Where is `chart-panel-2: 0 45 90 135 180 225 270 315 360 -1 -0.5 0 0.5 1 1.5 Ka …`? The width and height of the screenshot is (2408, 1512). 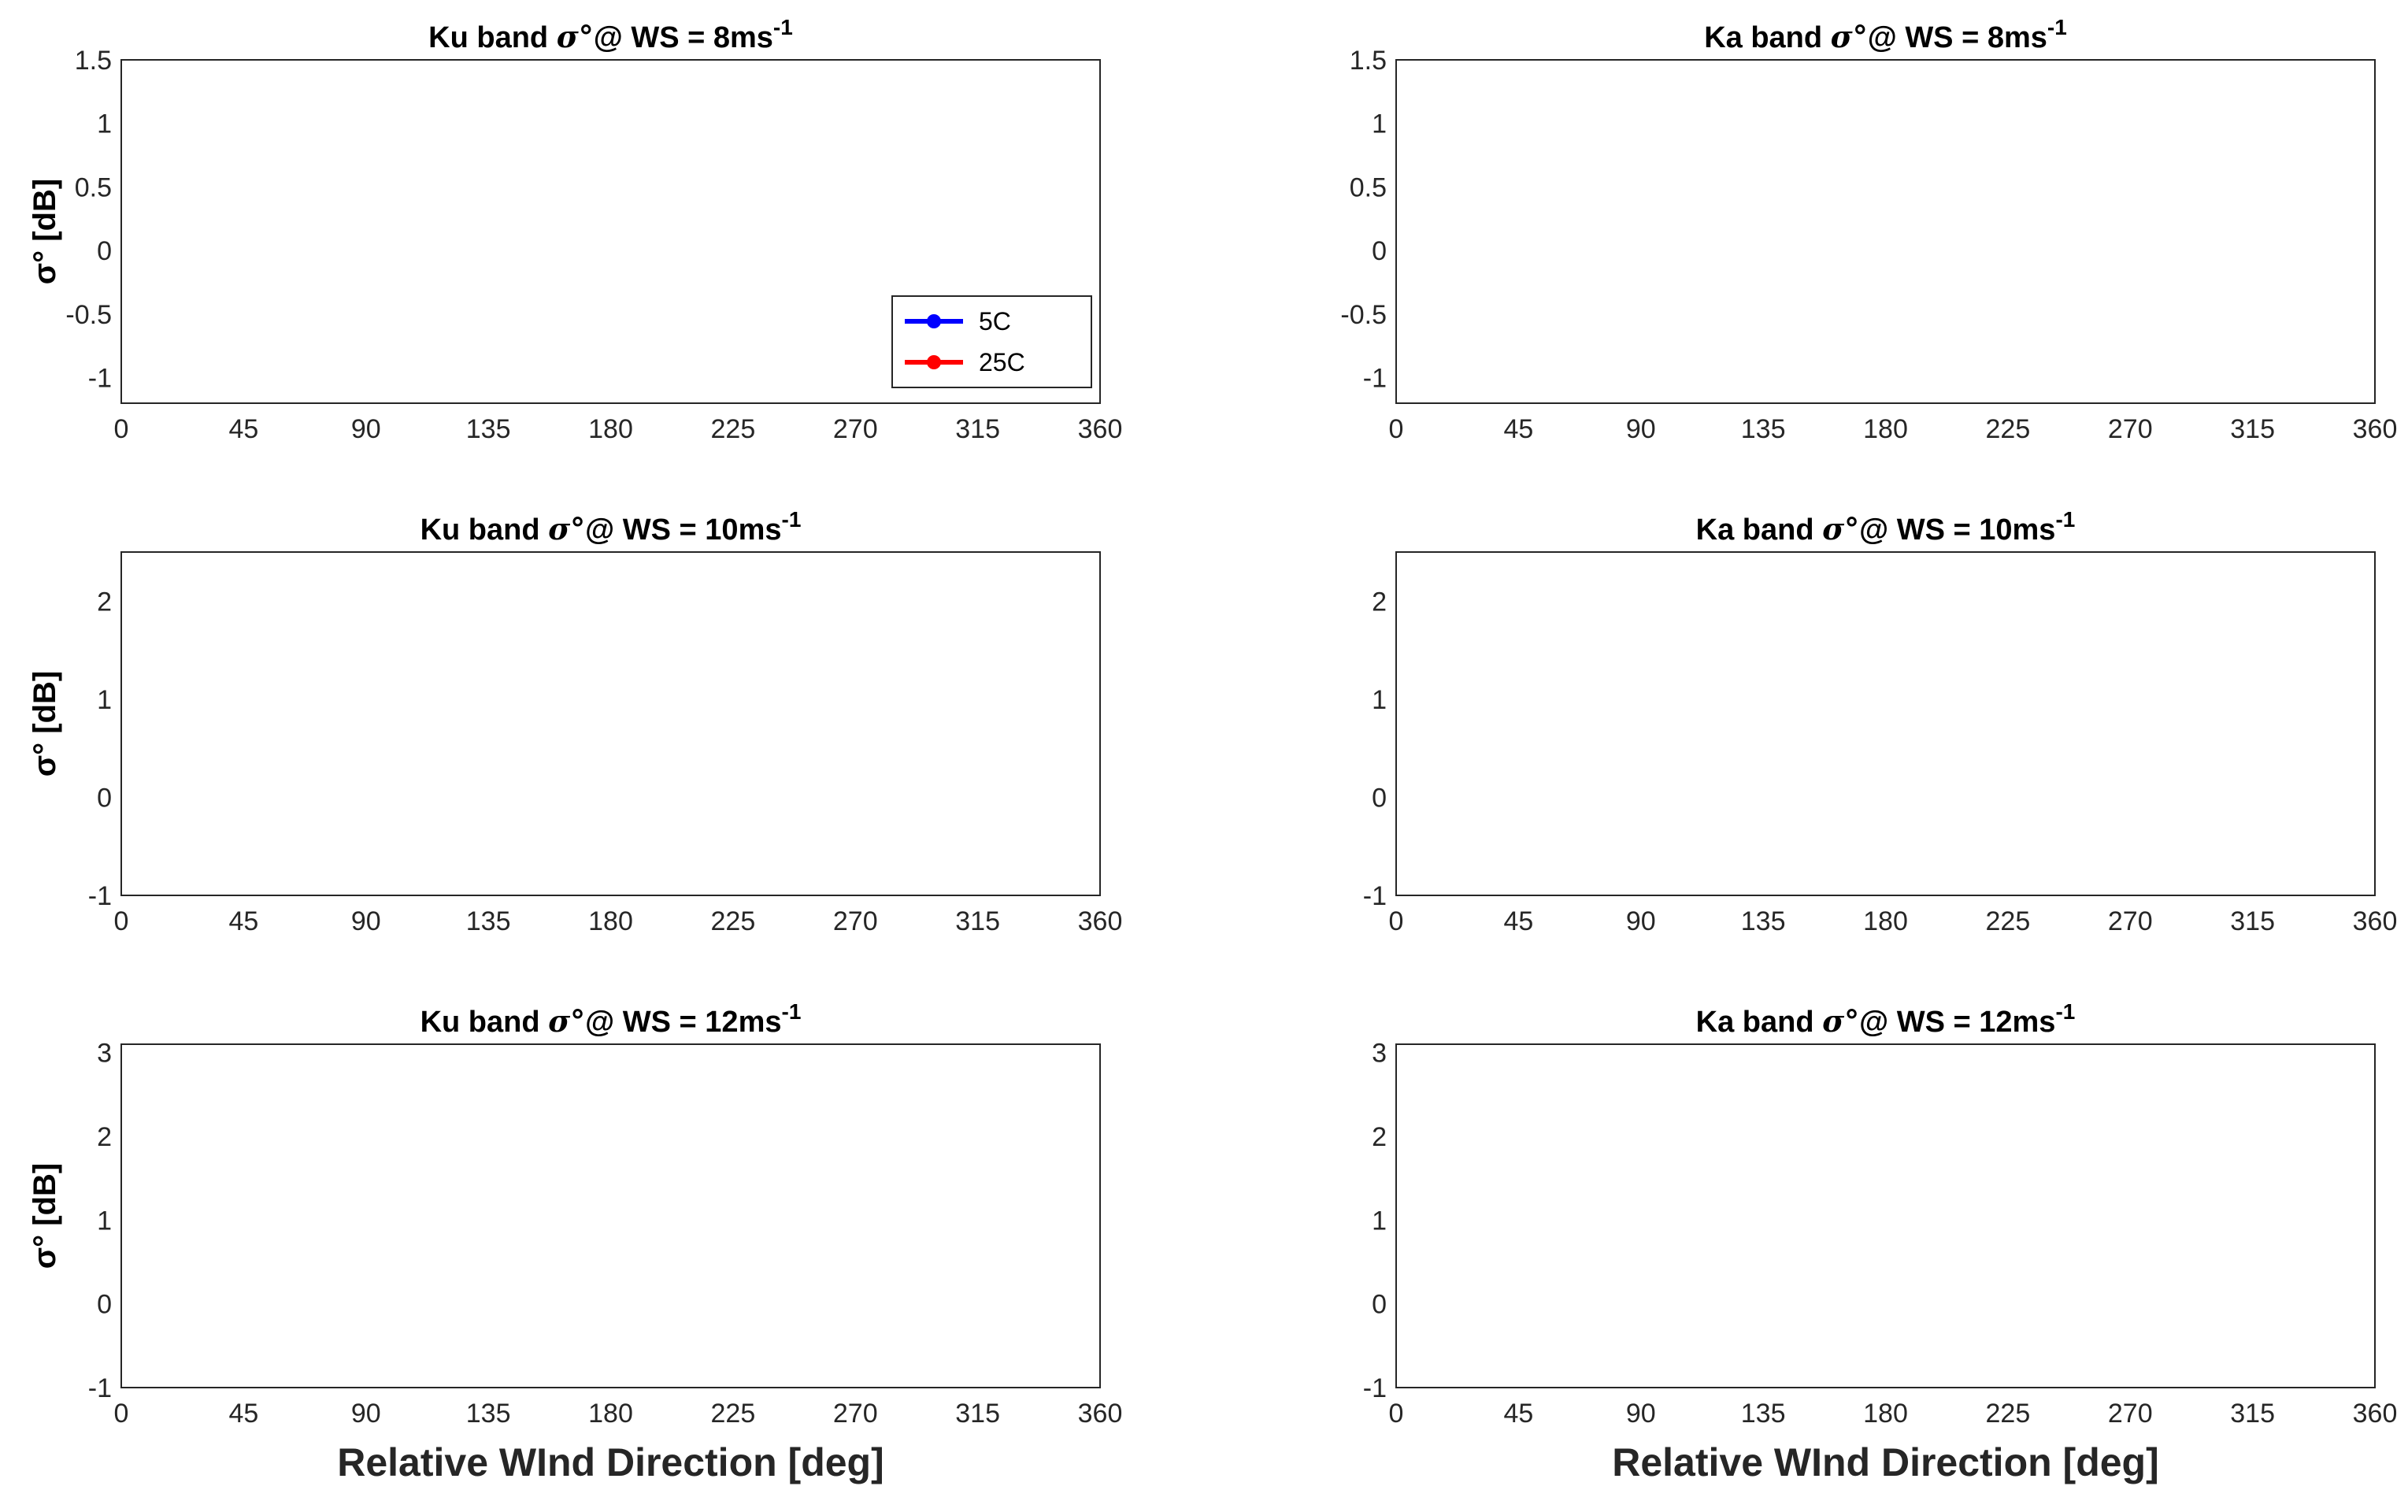
chart-panel-2: 0 45 90 135 180 225 270 315 360 -1 -0.5 0 0.5 1 1.5 Ka … is located at coordinates (1868, 229).